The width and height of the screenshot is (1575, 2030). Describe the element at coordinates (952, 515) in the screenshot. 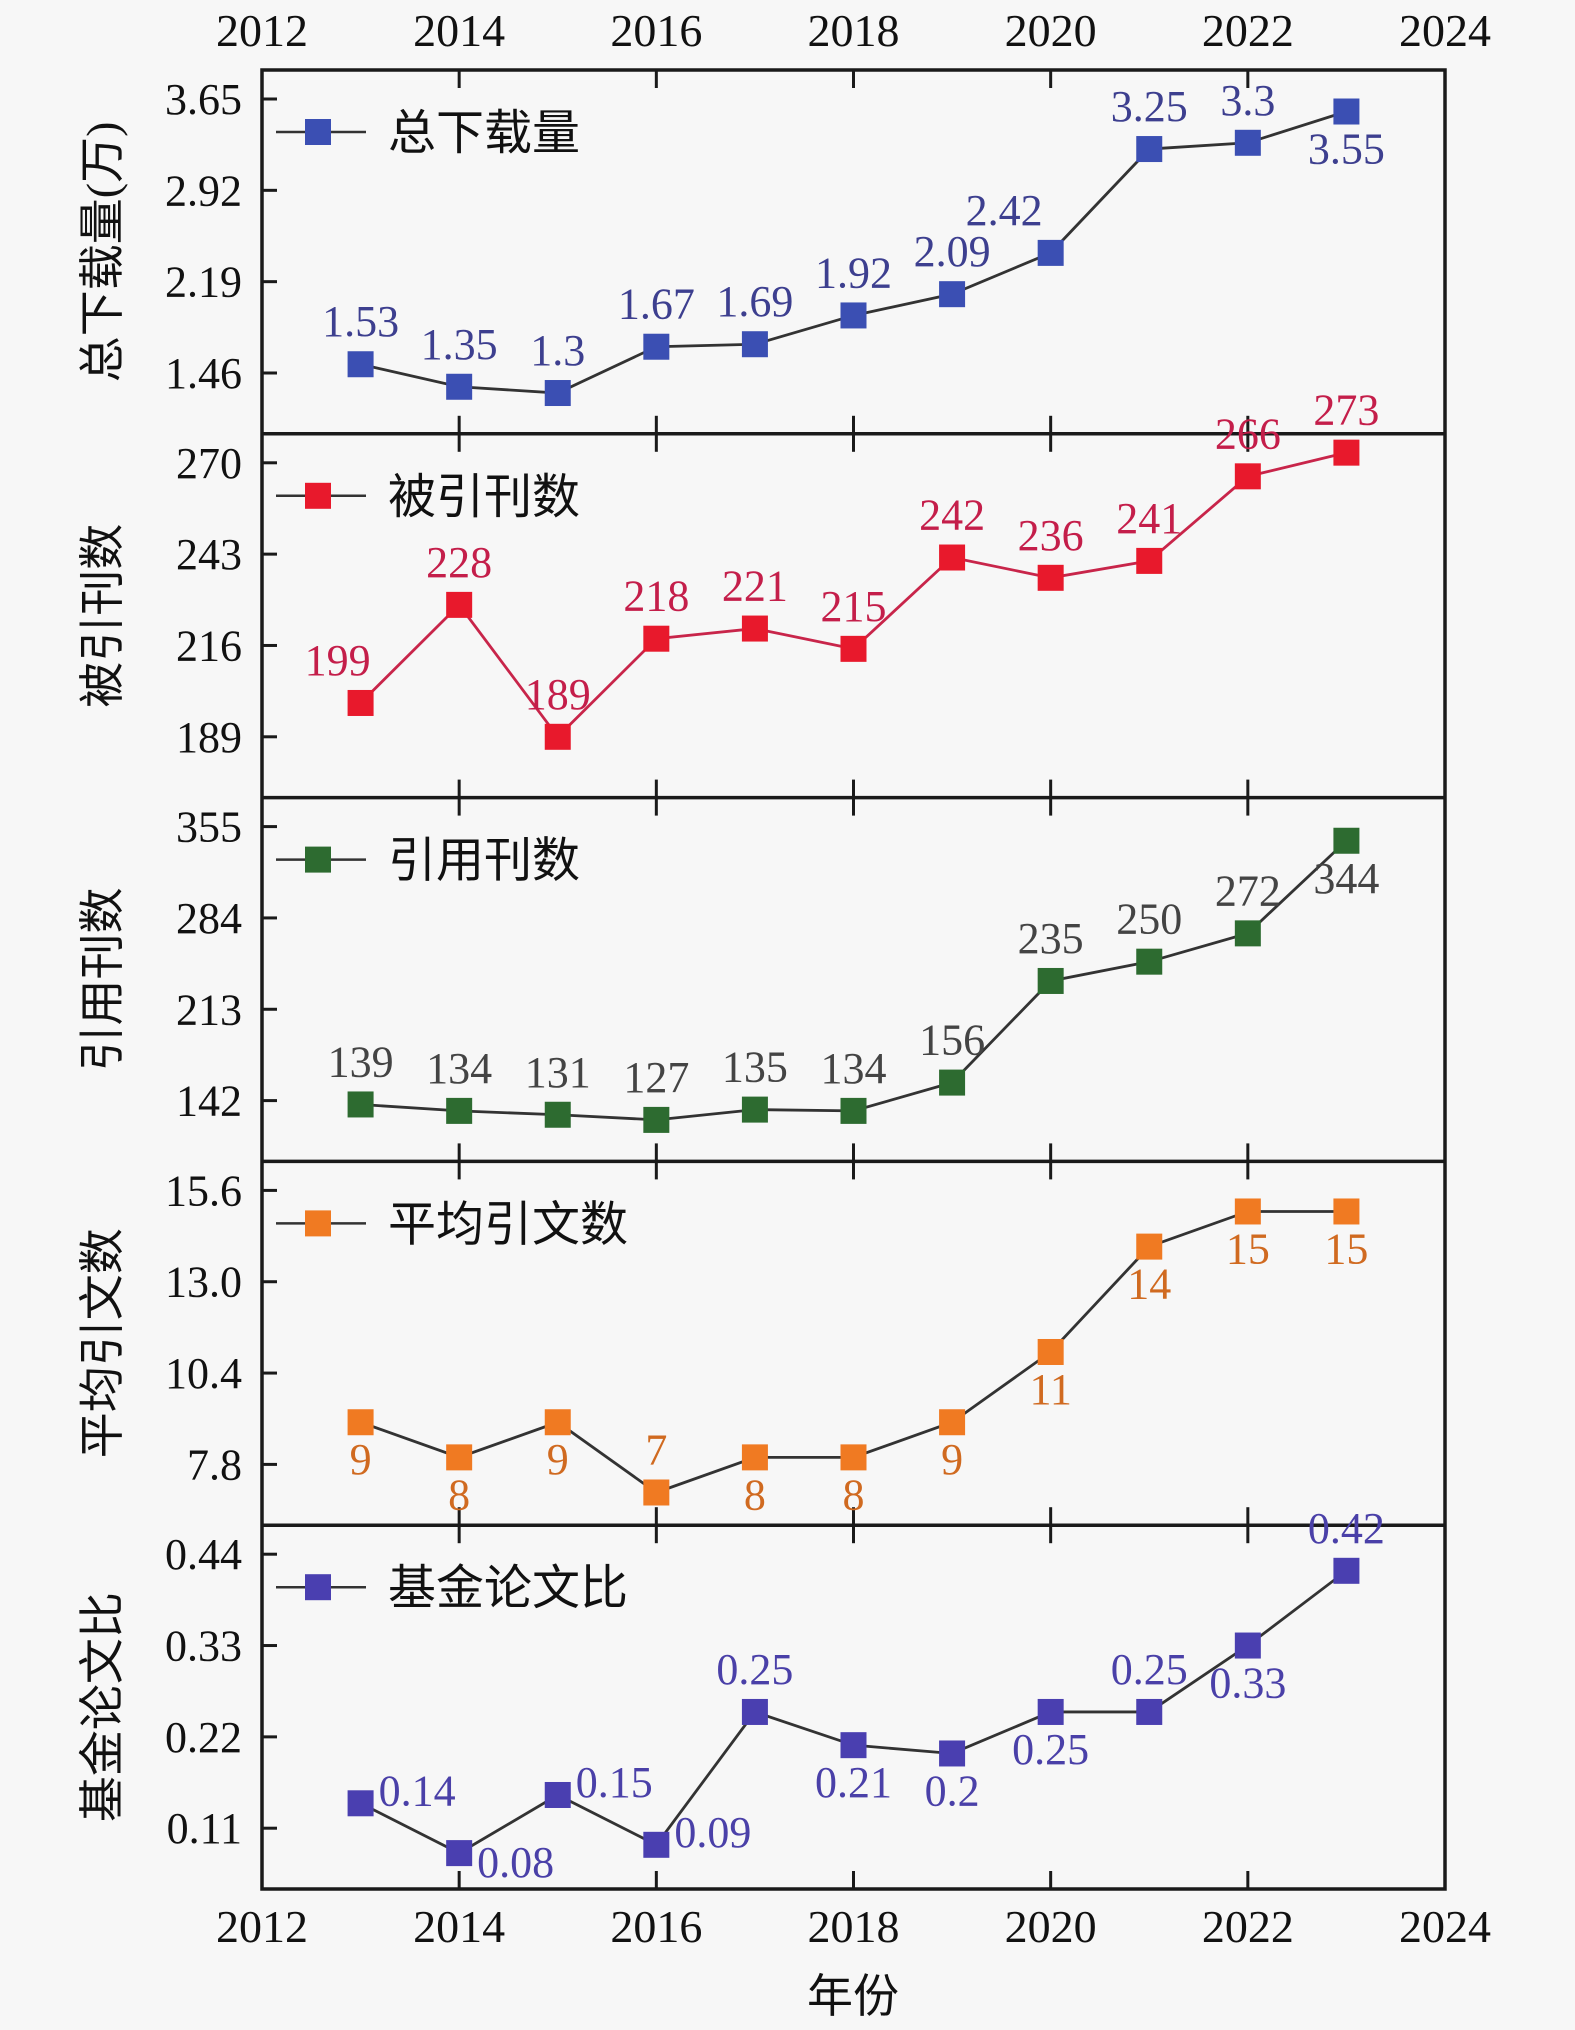

I see `data-label: 242` at that location.